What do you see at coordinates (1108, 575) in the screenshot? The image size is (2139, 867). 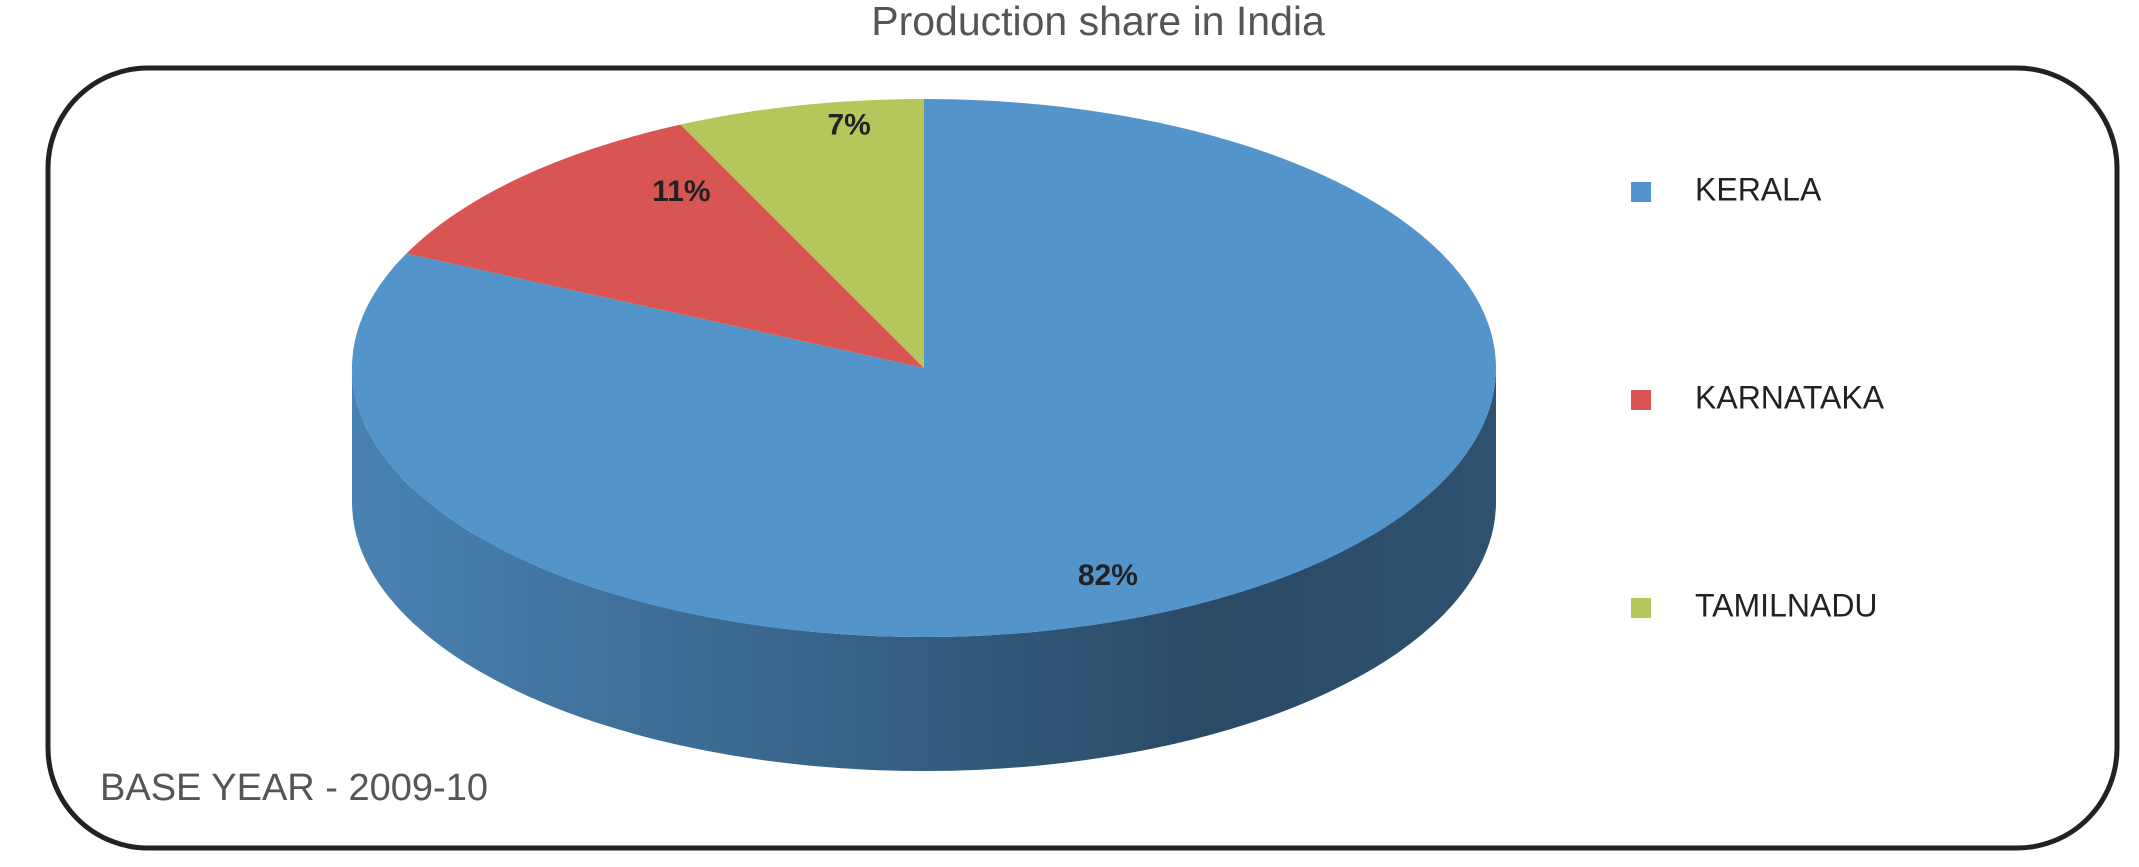 I see `data-label: 82%` at bounding box center [1108, 575].